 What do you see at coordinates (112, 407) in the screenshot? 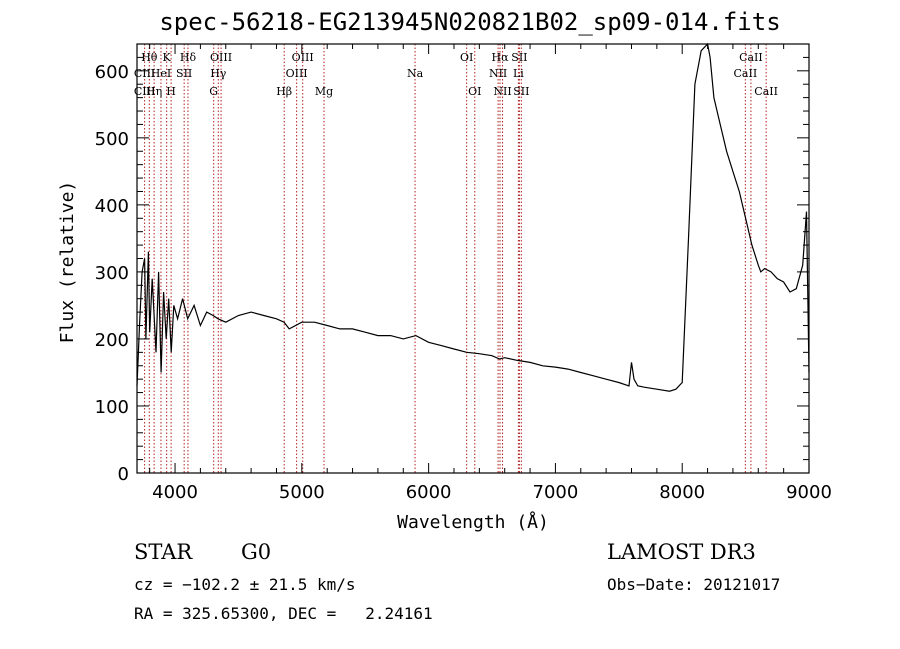
I see `y-tick-label: 100` at bounding box center [112, 407].